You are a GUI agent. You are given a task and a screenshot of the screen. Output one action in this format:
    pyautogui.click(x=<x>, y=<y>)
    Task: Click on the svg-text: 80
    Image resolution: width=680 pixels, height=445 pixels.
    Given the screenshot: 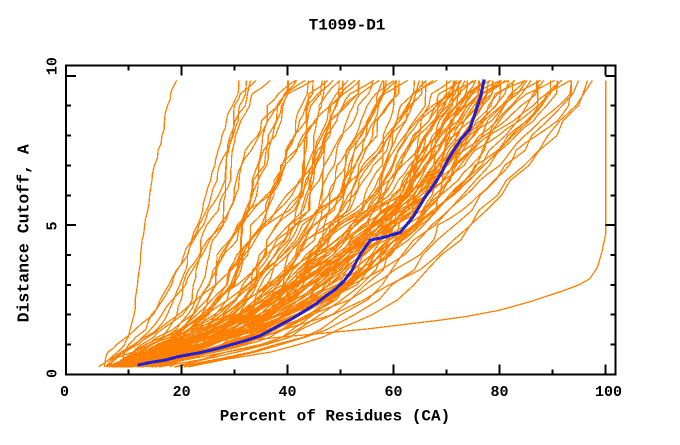 What is the action you would take?
    pyautogui.click(x=499, y=392)
    